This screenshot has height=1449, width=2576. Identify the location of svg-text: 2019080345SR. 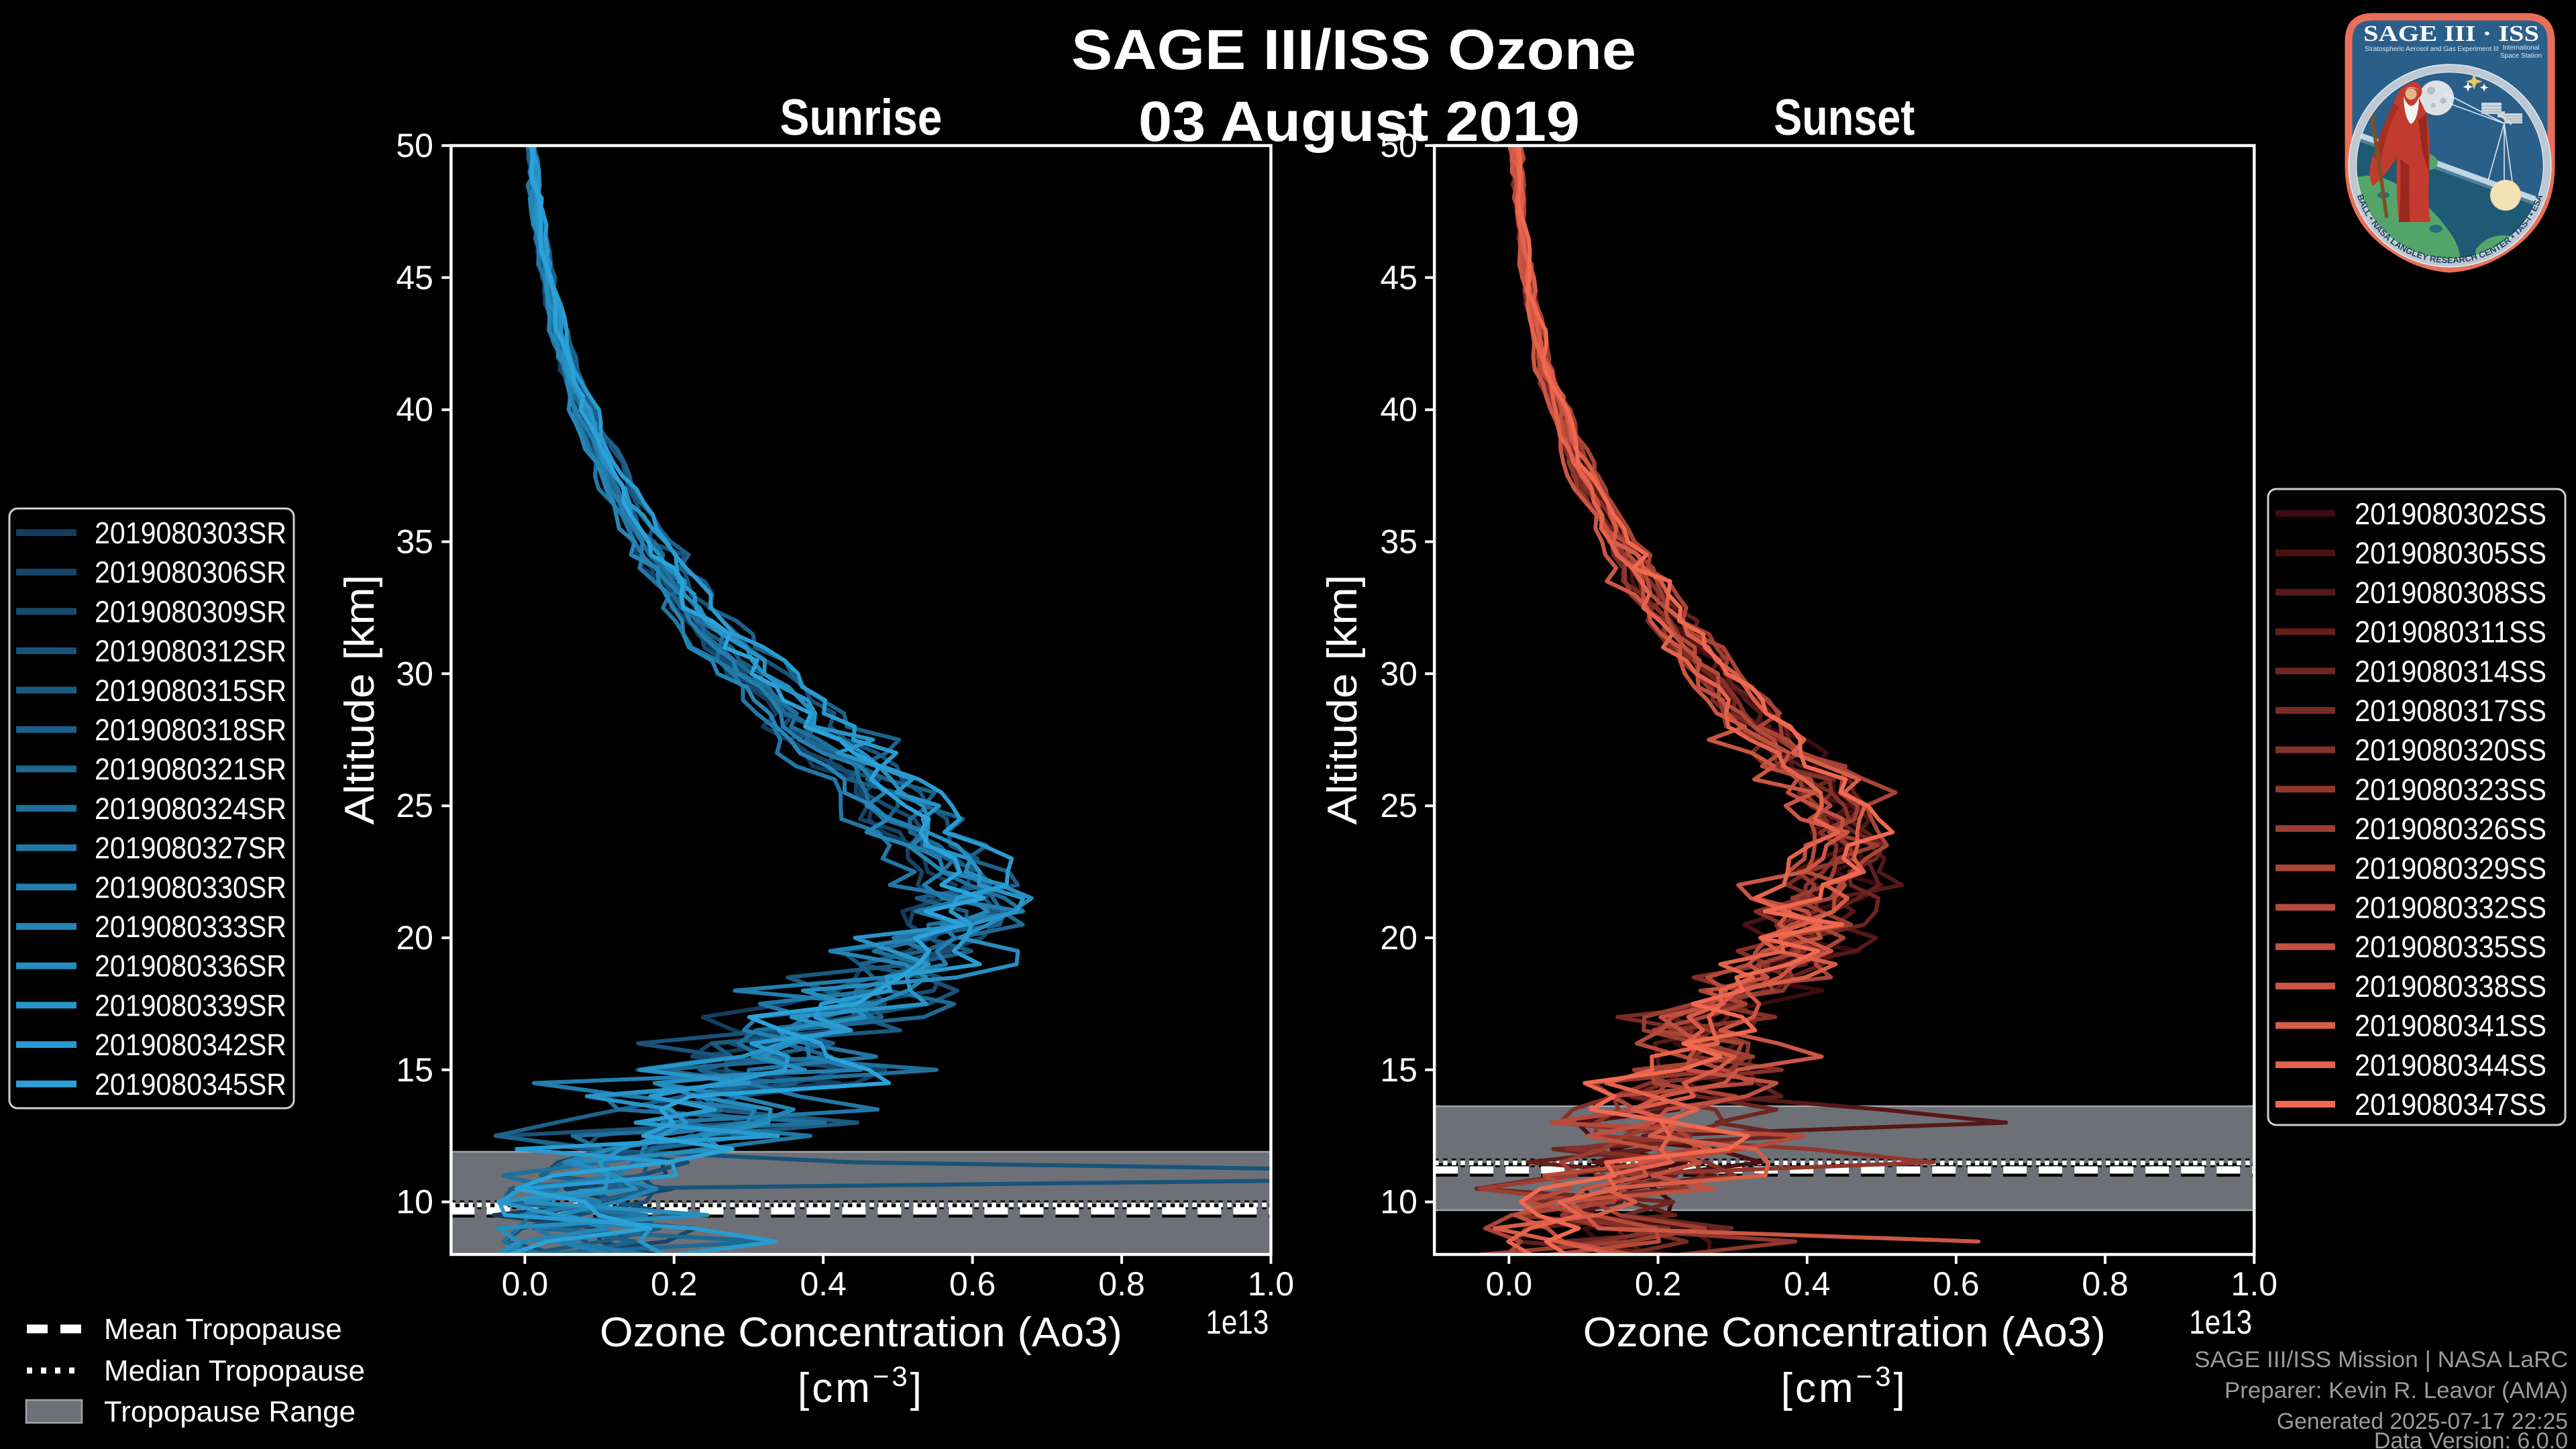
(190, 1084).